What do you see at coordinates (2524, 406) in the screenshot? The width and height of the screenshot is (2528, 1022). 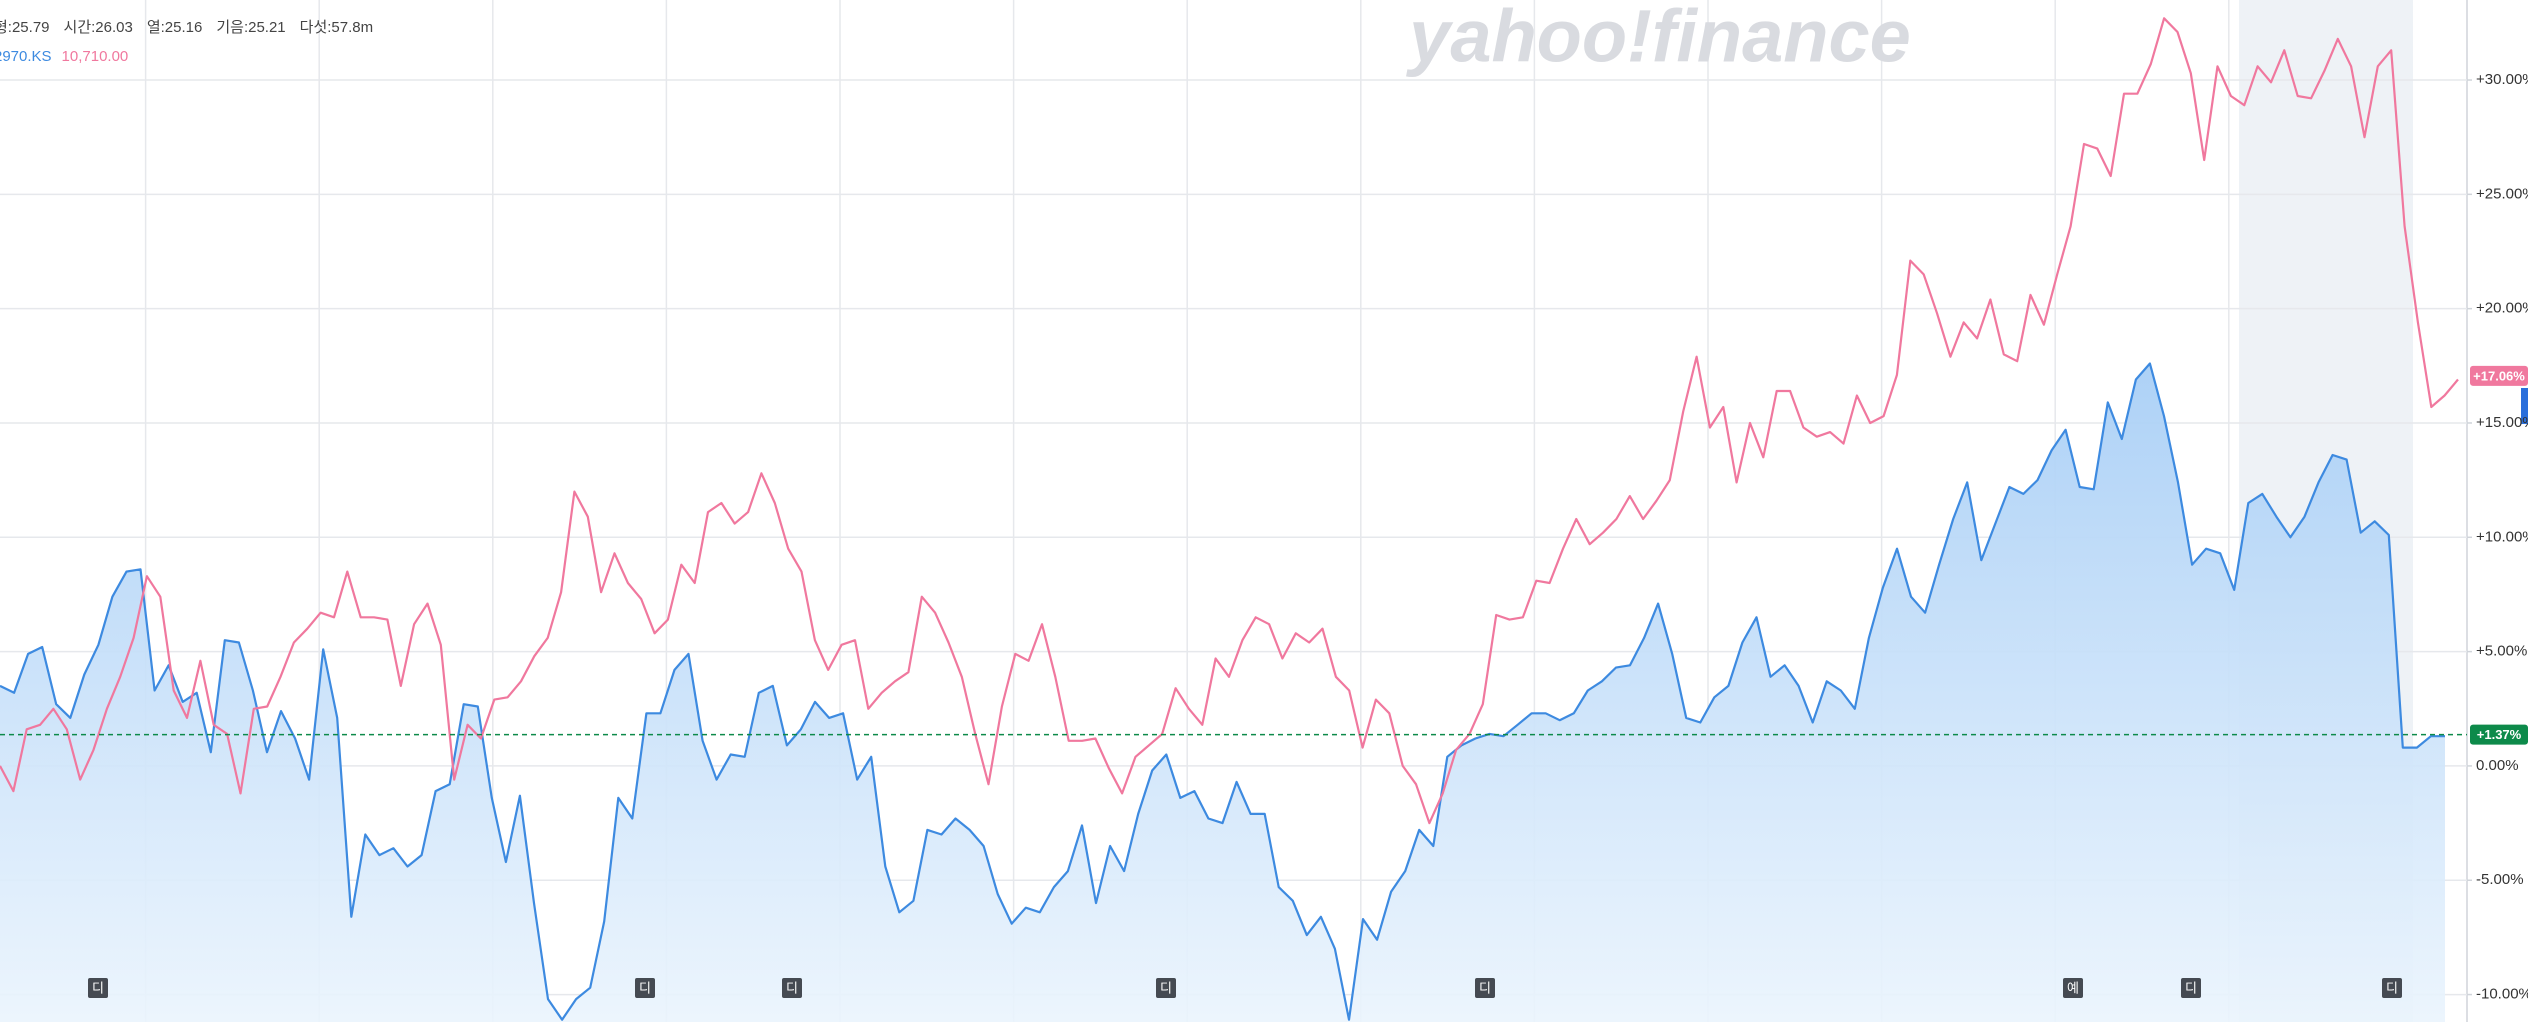 I see `side-tab` at bounding box center [2524, 406].